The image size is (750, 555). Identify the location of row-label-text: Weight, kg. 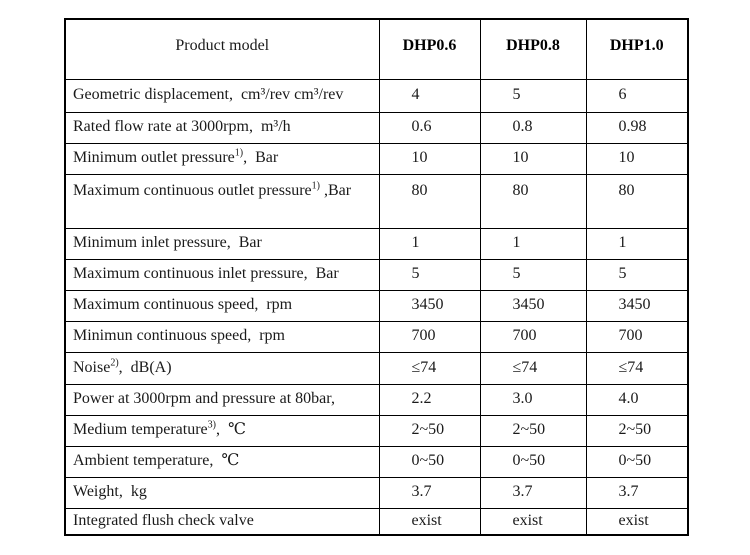
(110, 492).